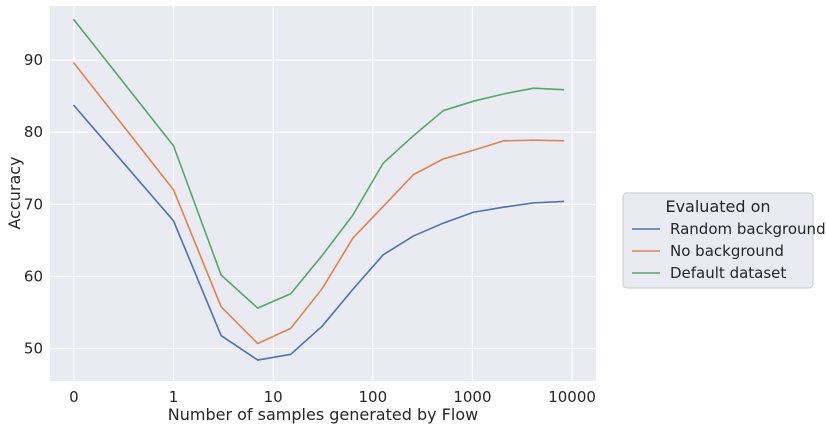 This screenshot has width=826, height=439. I want to click on legend-label: No background, so click(727, 251).